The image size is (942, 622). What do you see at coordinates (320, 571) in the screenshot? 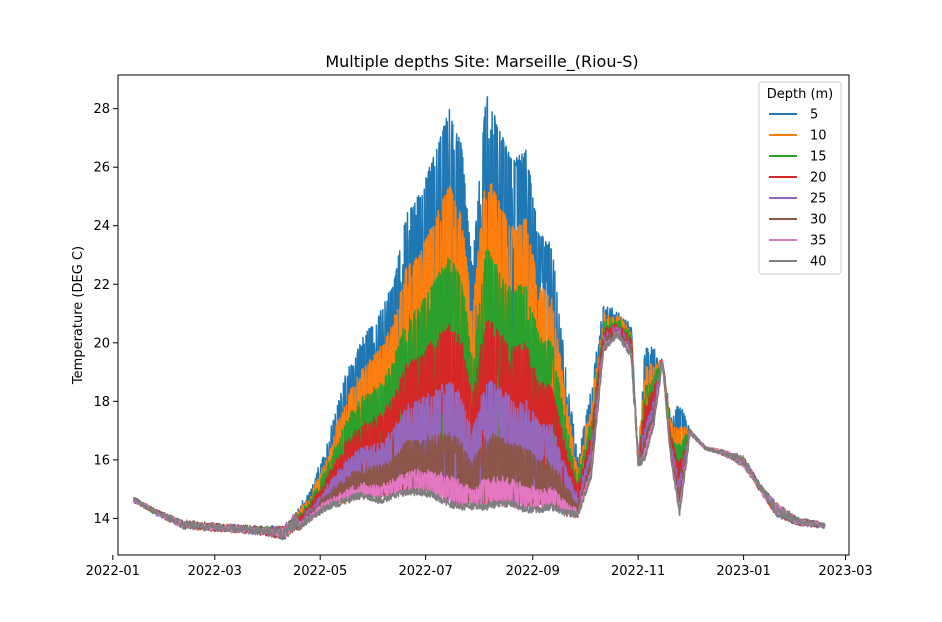
I see `x-tick-label: 2022-05` at bounding box center [320, 571].